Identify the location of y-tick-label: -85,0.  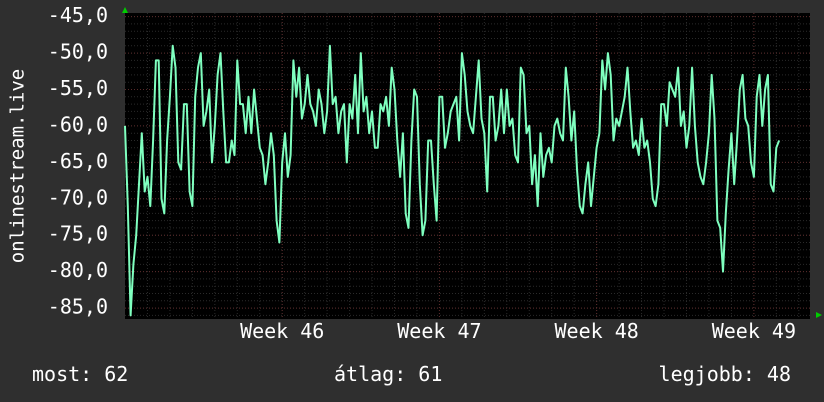
(78, 307).